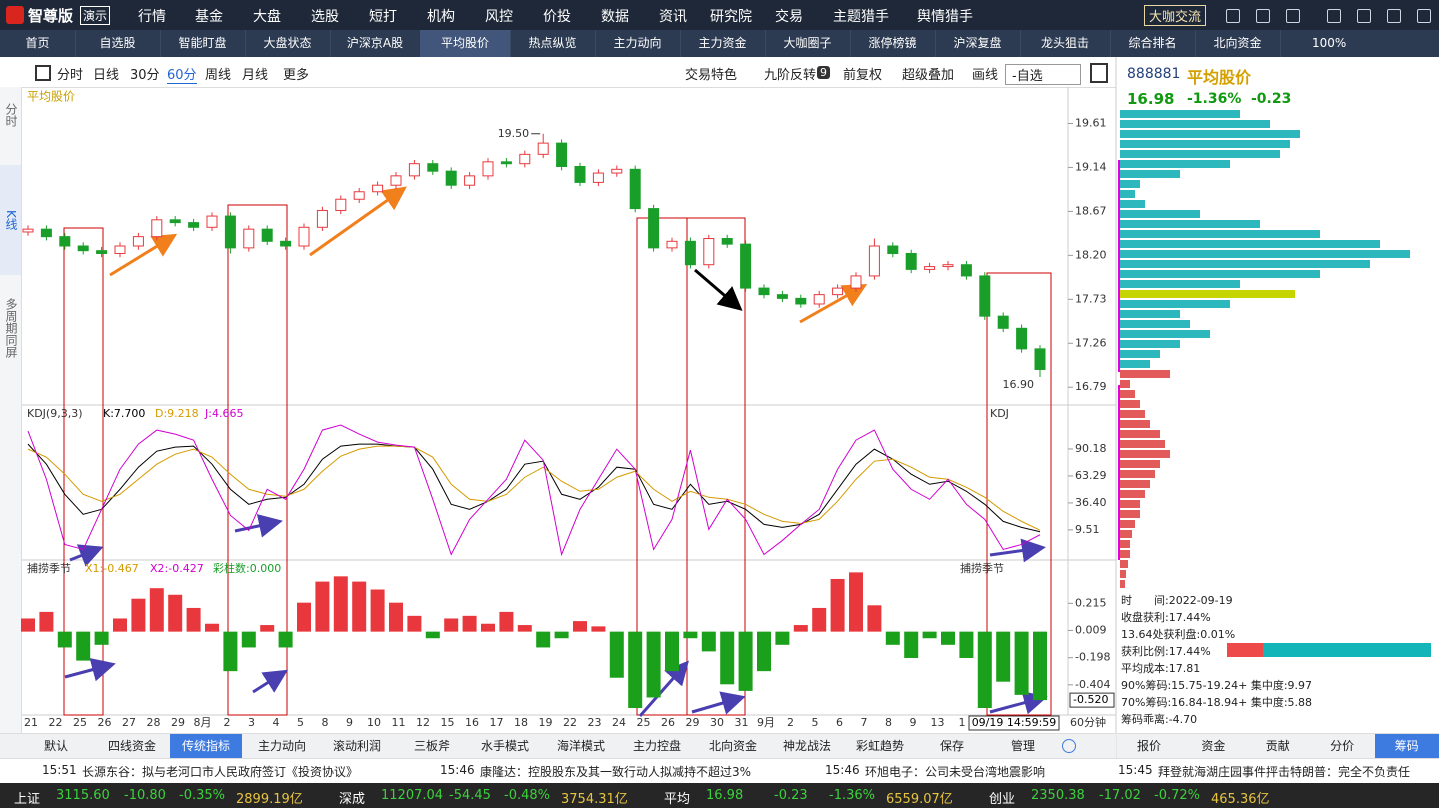 The width and height of the screenshot is (1439, 808). What do you see at coordinates (656, 746) in the screenshot?
I see `indicator-tab: 主力控盘` at bounding box center [656, 746].